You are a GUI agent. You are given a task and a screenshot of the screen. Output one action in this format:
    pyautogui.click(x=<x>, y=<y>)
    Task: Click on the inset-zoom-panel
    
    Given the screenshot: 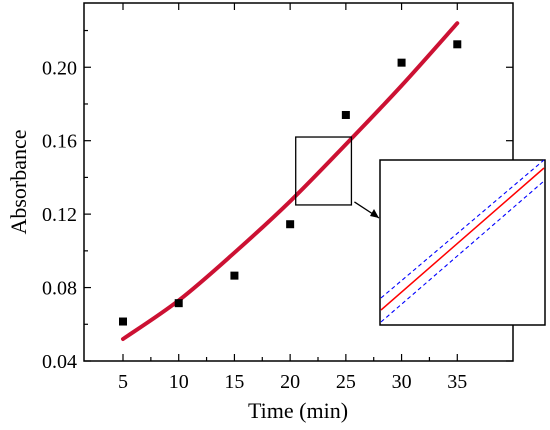 What is the action you would take?
    pyautogui.click(x=450, y=242)
    